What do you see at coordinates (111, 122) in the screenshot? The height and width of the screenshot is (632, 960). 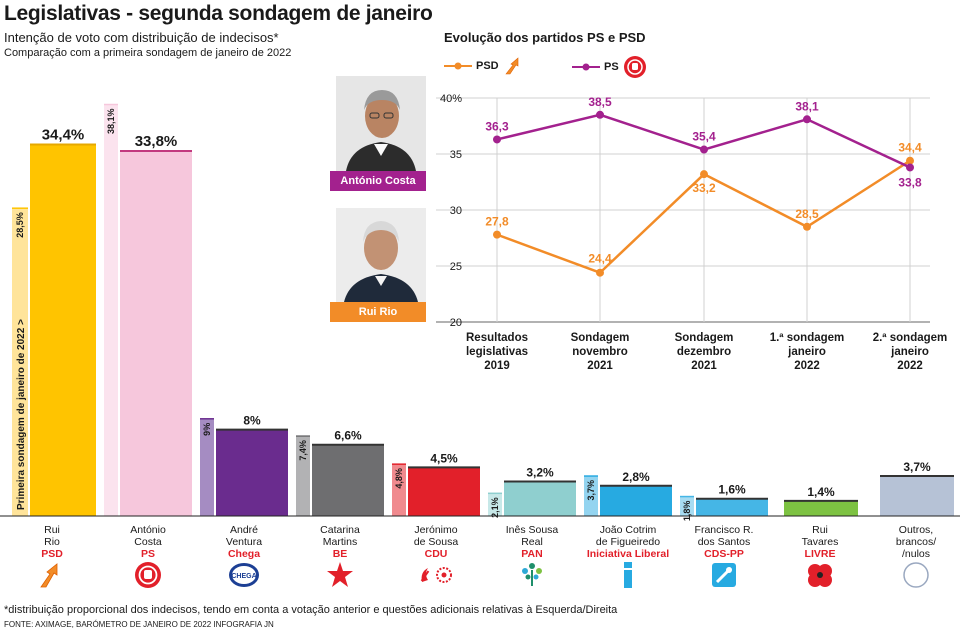 I see `prev-value-label: 38,1%` at bounding box center [111, 122].